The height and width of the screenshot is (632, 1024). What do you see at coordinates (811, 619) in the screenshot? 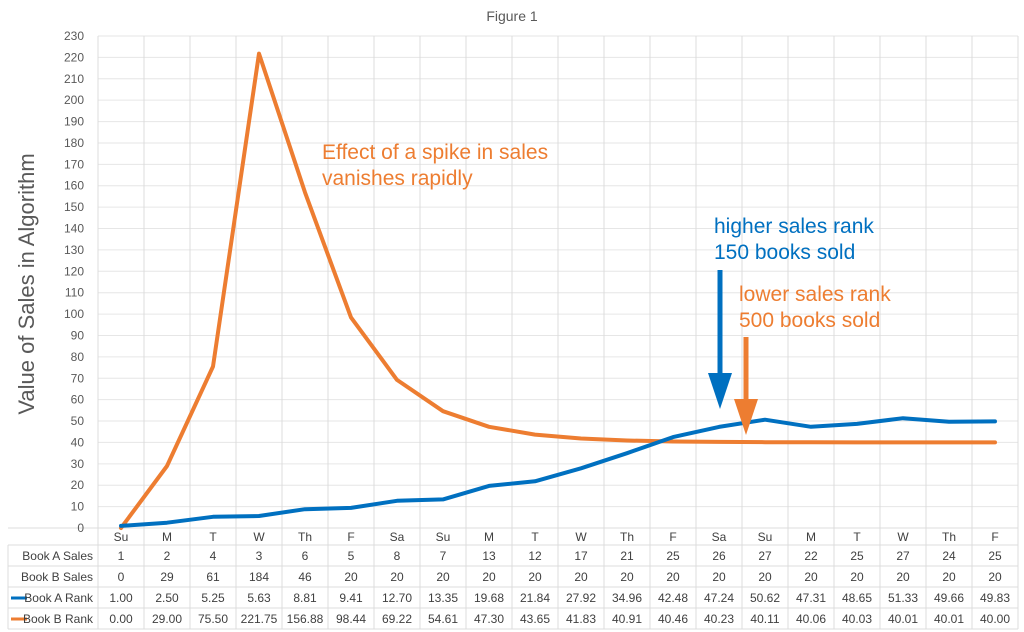
I see `table-cell: 40.06` at bounding box center [811, 619].